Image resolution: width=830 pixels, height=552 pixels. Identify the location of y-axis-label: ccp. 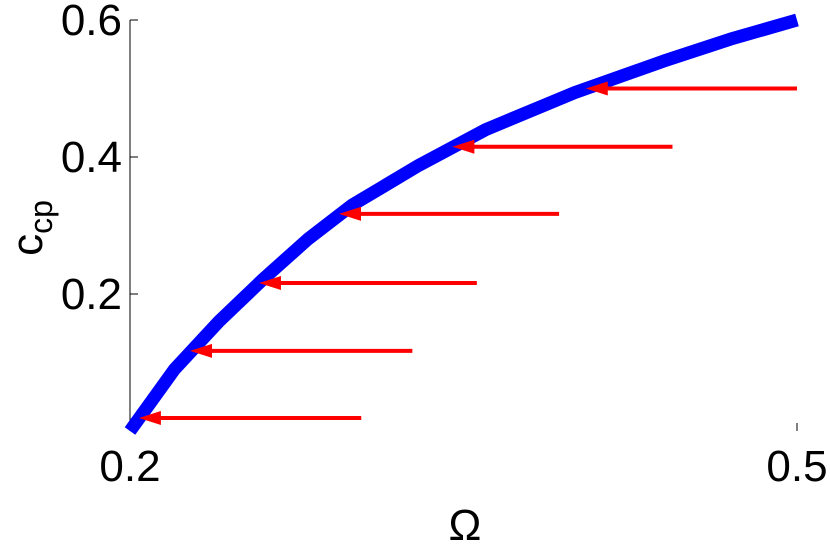
(31, 228).